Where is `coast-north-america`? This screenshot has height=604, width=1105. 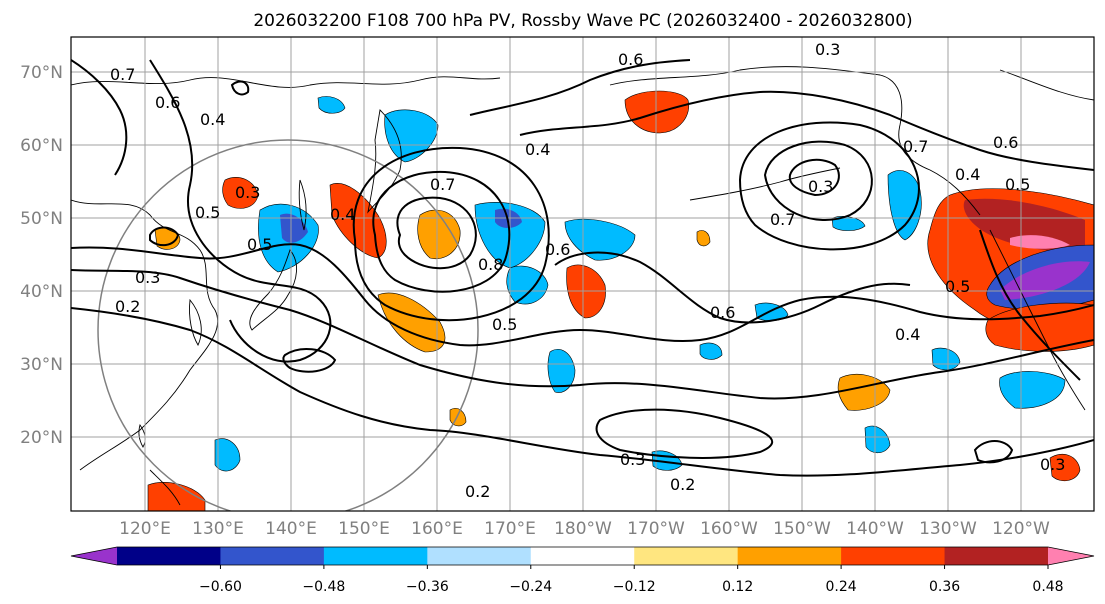
coast-north-america is located at coordinates (1041, 240).